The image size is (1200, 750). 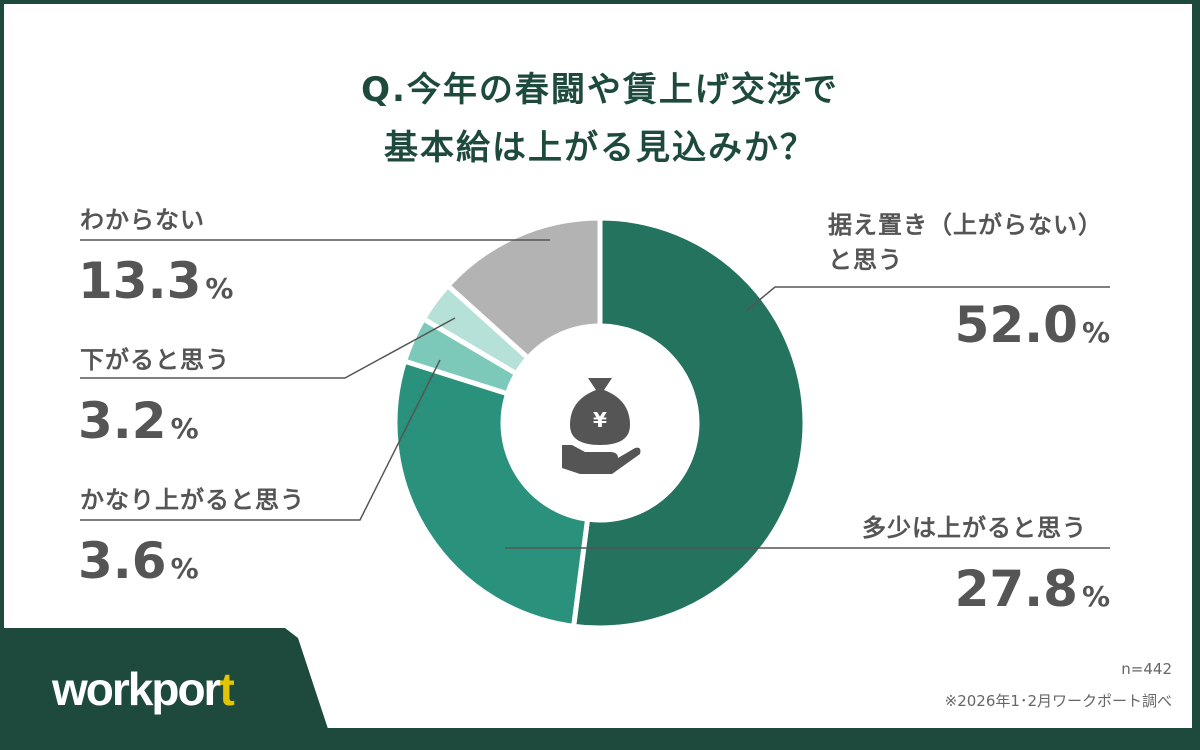 I want to click on yen-icon: ¥, so click(x=600, y=420).